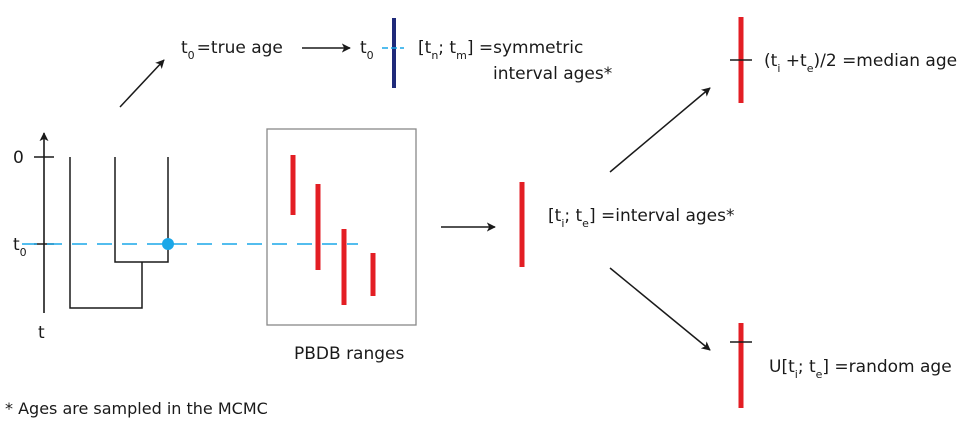 Image resolution: width=960 pixels, height=424 pixels. I want to click on arrow-to-true-age, so click(142, 83).